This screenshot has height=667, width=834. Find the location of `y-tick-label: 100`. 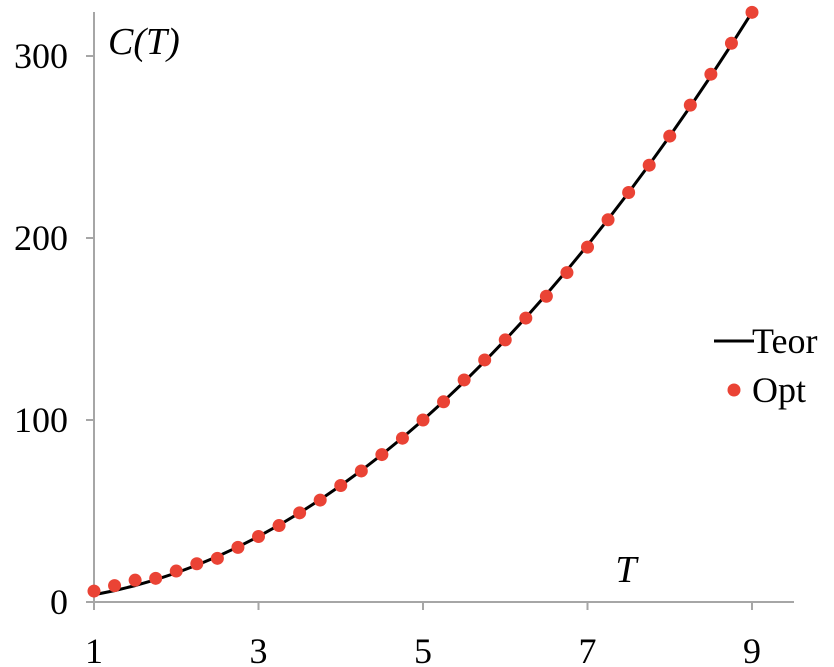

y-tick-label: 100 is located at coordinates (41, 420).